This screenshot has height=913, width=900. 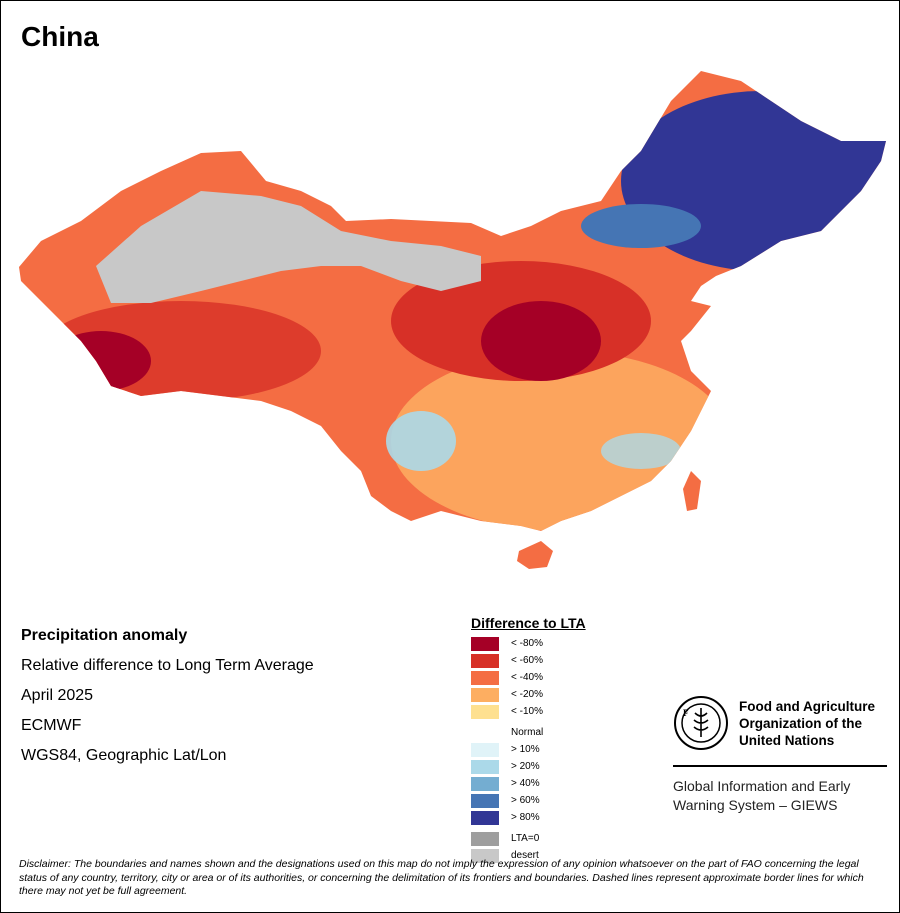 What do you see at coordinates (641, 226) in the screenshot?
I see `northeast-moderate-wet-zone` at bounding box center [641, 226].